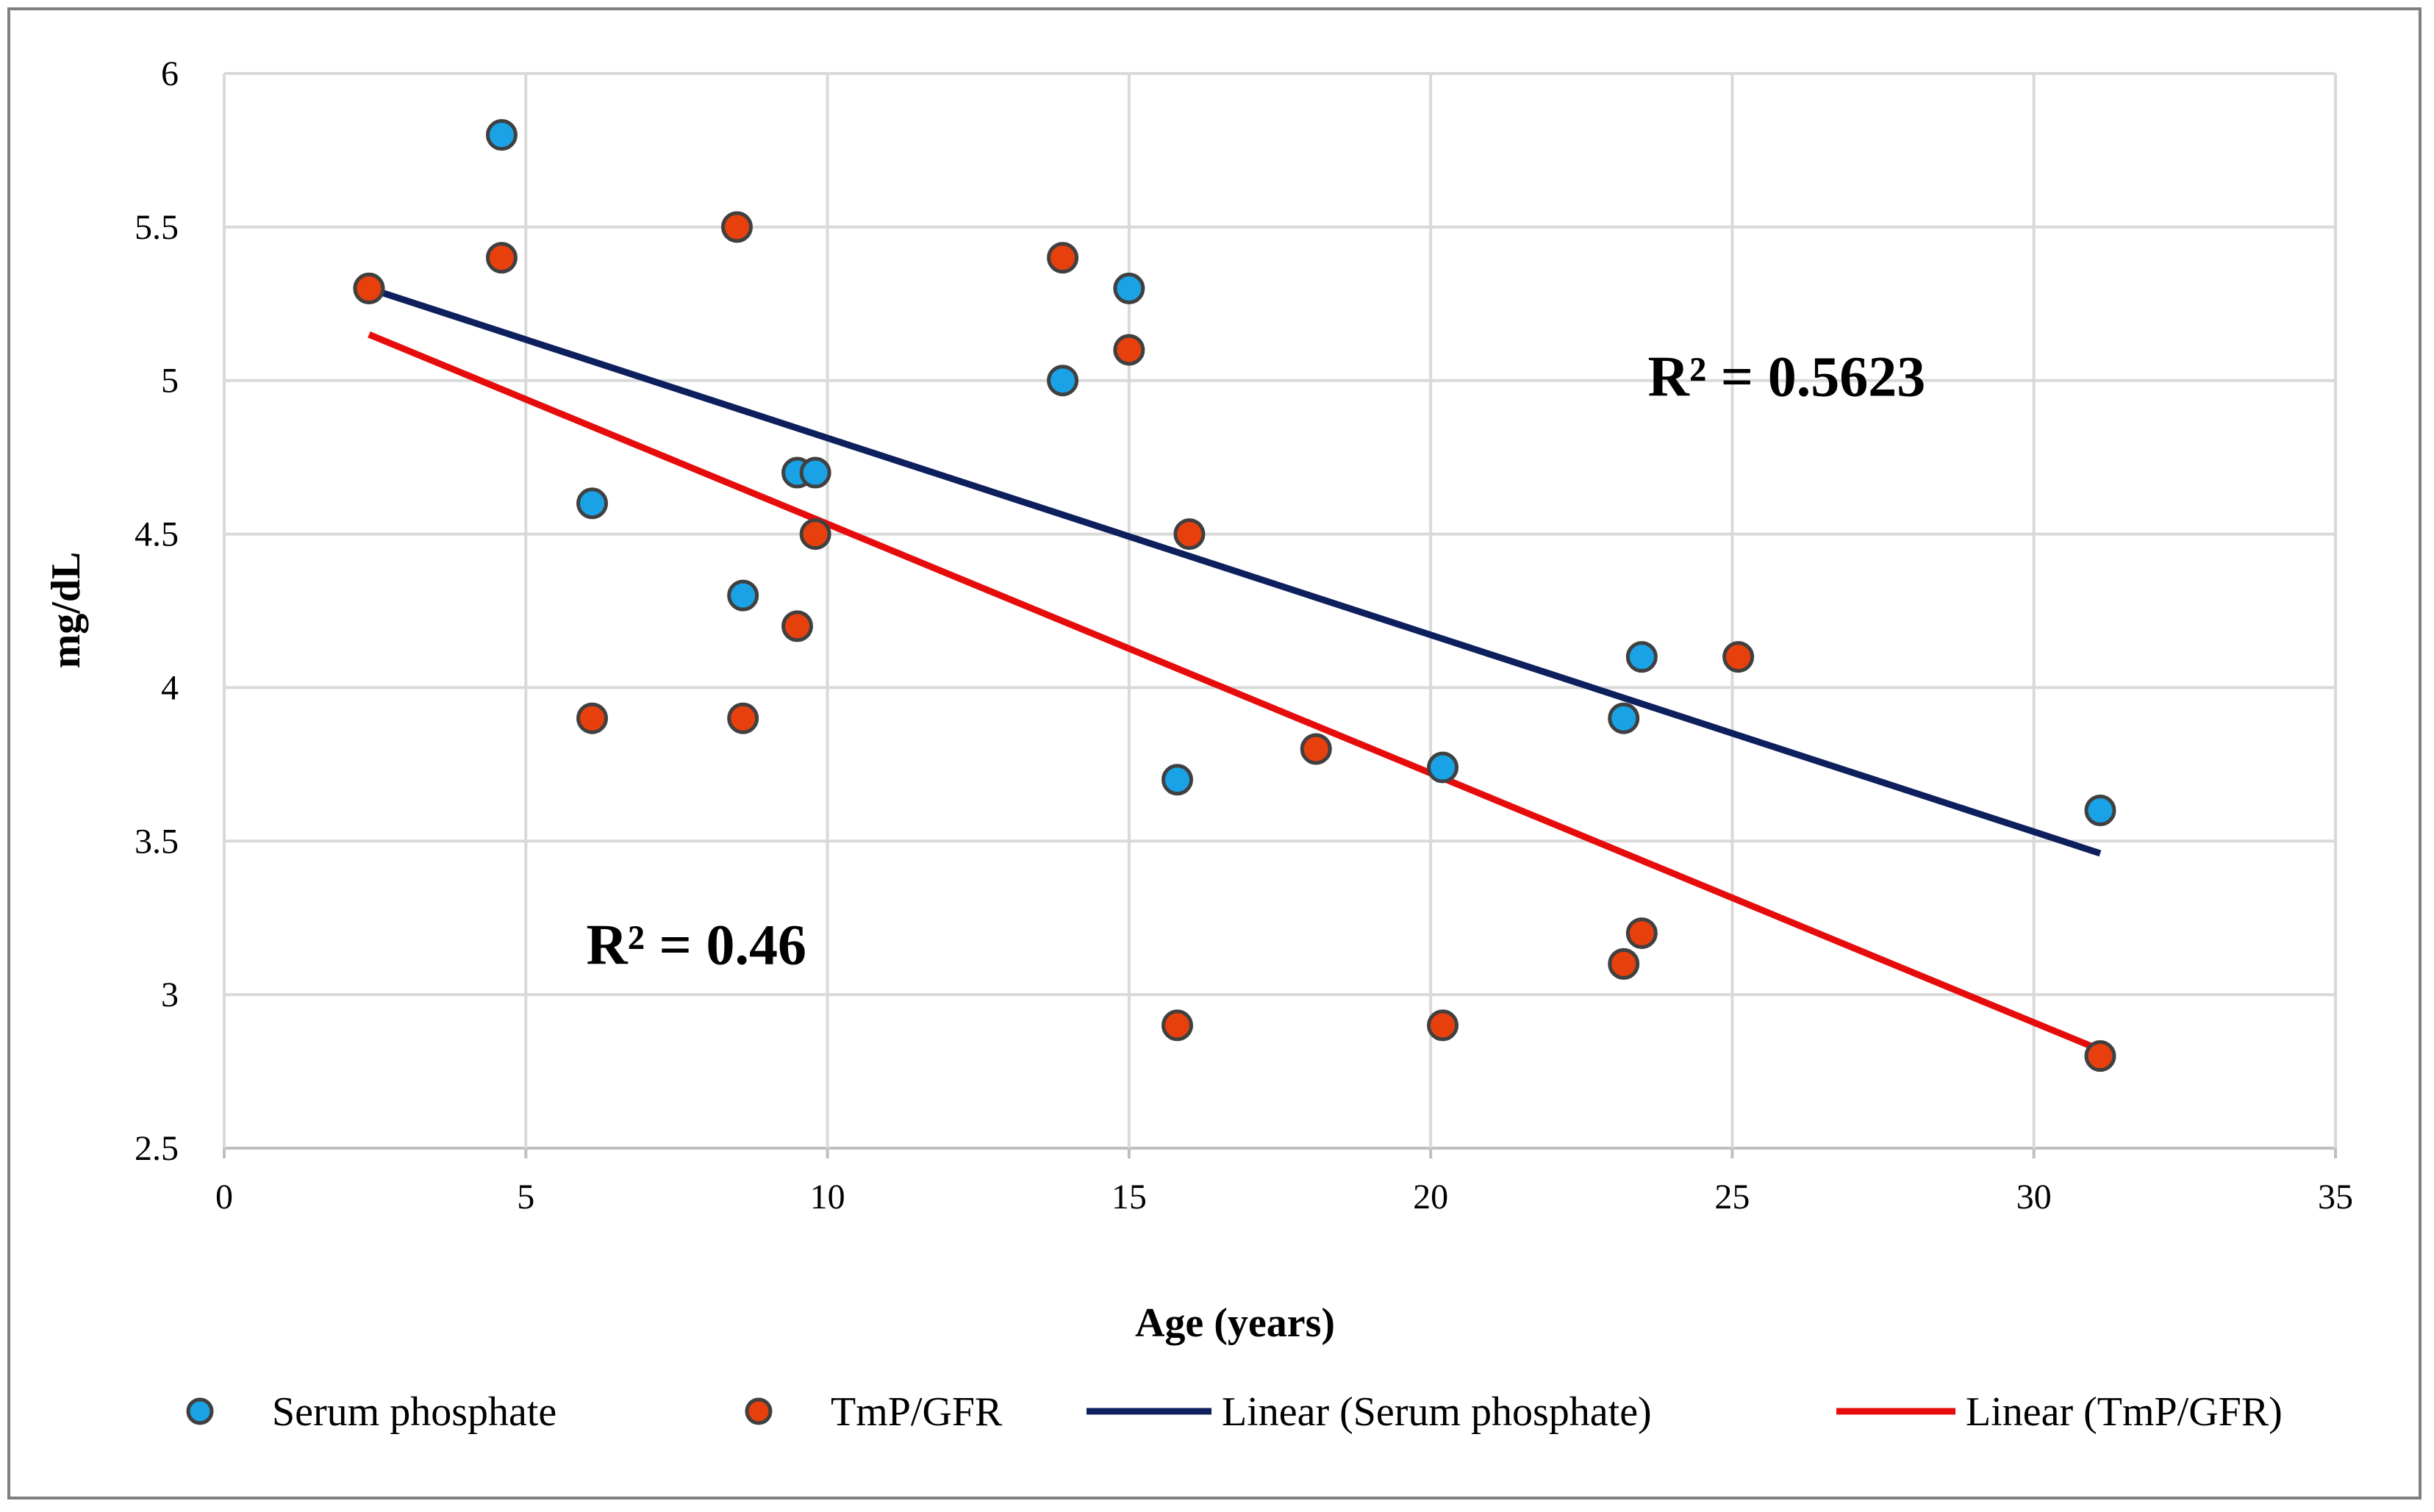 The width and height of the screenshot is (2434, 1512). Describe the element at coordinates (157, 1148) in the screenshot. I see `y-tick-label: 2.5` at that location.